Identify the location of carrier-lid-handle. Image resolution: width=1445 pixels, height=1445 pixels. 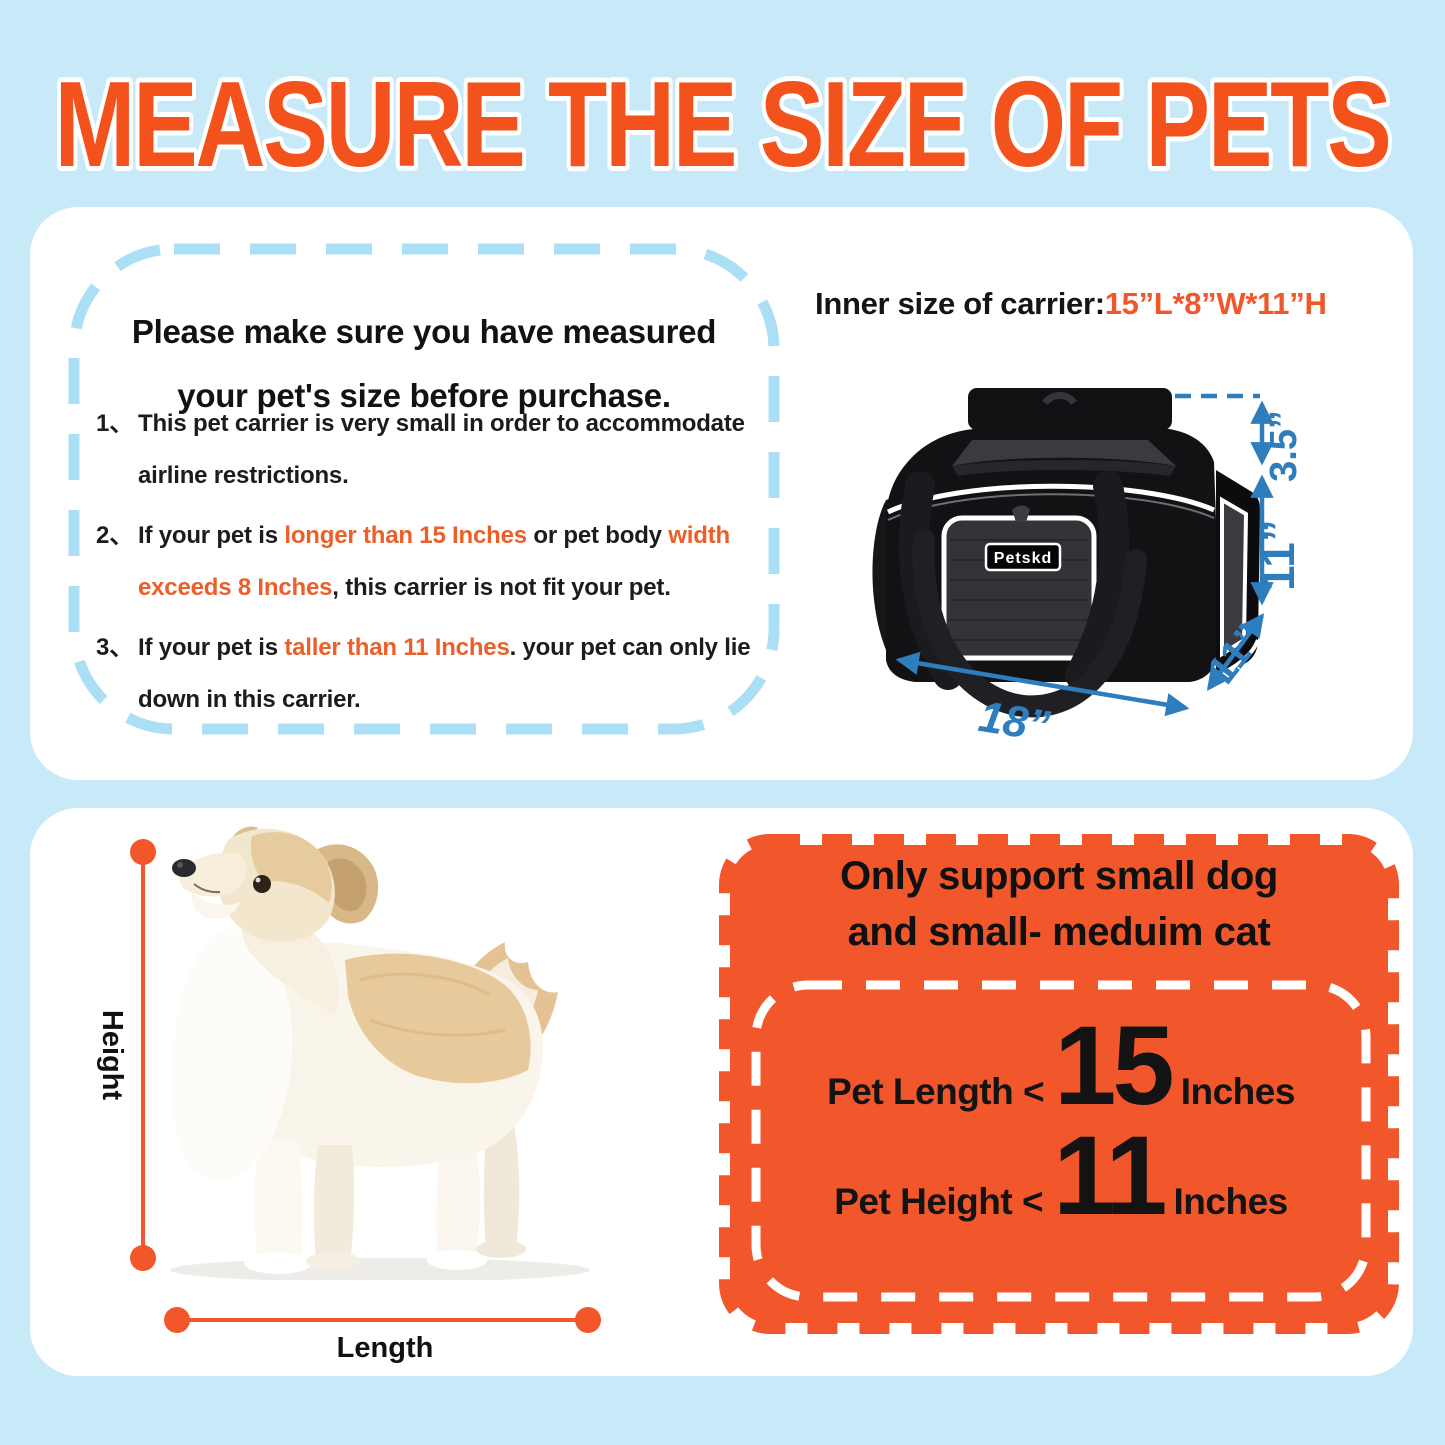
(1059, 399).